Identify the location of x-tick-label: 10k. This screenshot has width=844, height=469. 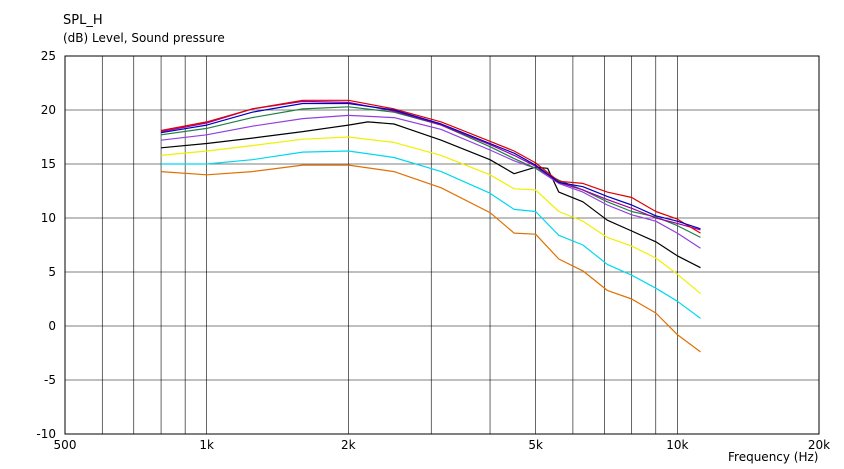
(677, 445).